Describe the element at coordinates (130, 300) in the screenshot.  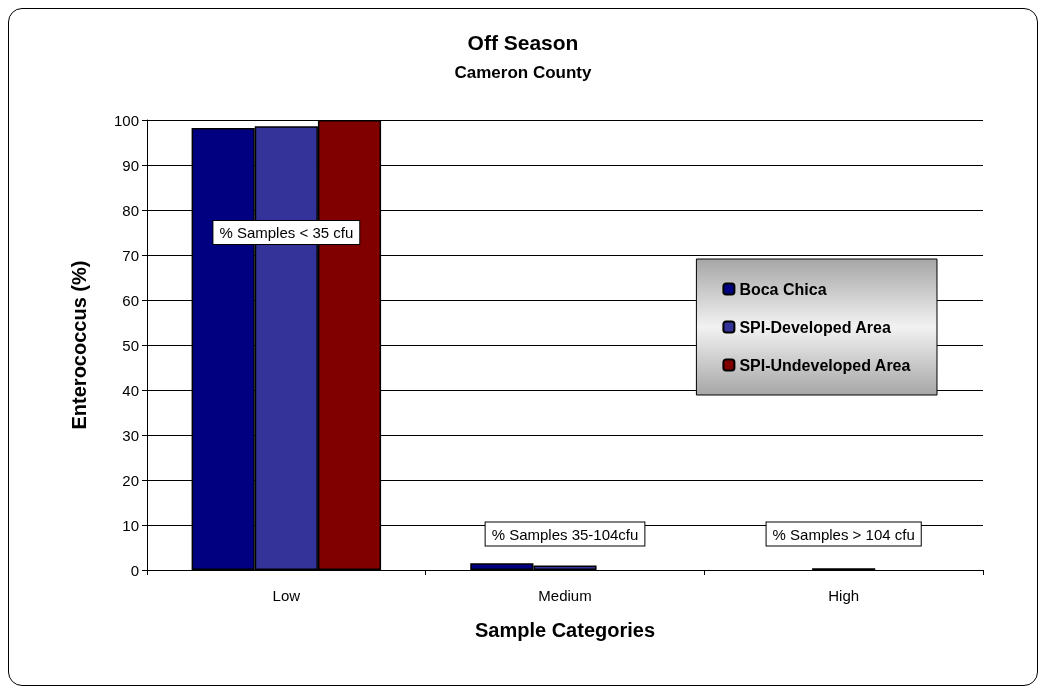
I see `y-tick-label: 60` at that location.